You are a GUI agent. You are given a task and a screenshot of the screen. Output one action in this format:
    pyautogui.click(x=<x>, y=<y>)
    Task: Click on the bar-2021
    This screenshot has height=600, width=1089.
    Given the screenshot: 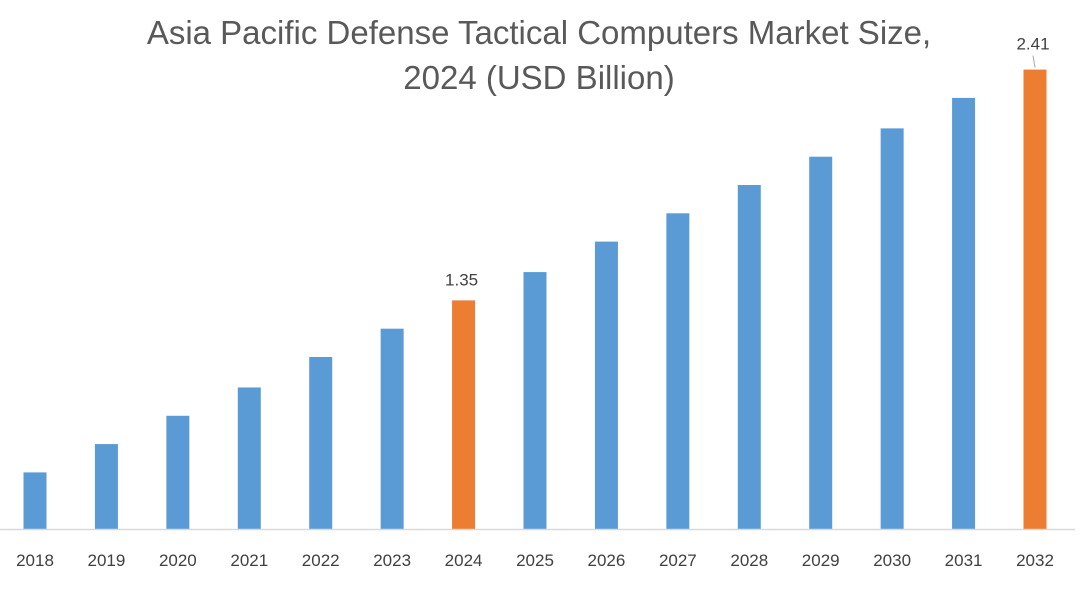 What is the action you would take?
    pyautogui.click(x=249, y=458)
    